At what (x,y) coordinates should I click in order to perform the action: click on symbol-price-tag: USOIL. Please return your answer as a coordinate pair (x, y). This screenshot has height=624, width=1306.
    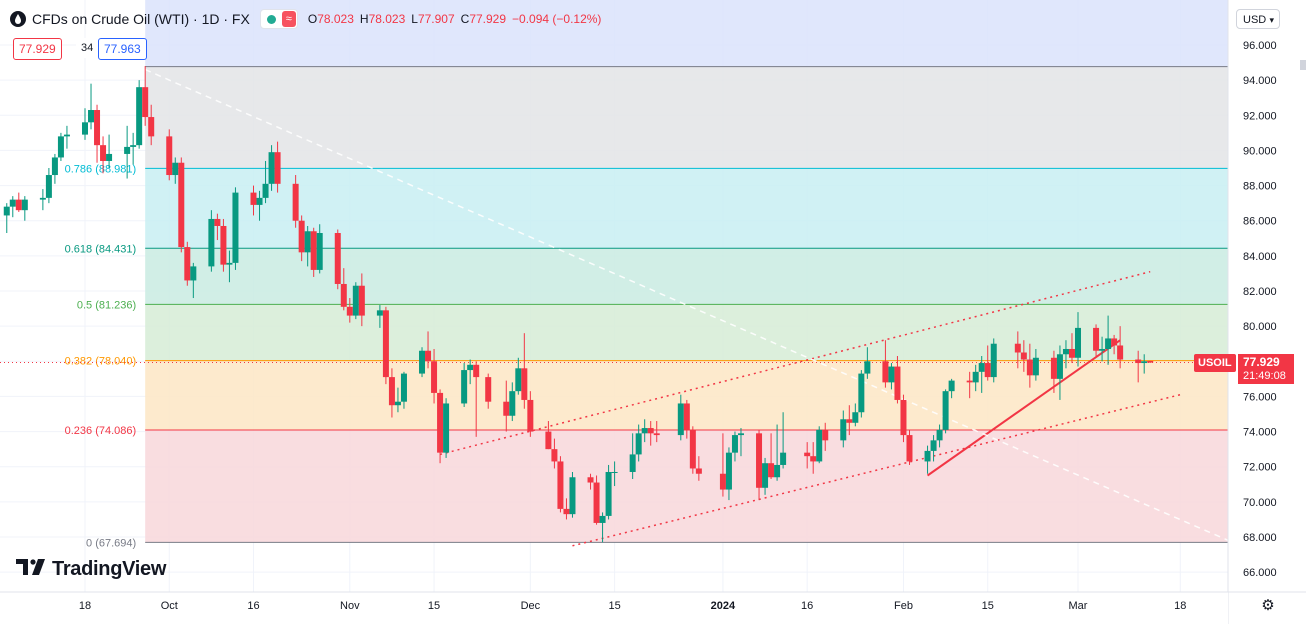
    Looking at the image, I should click on (1215, 363).